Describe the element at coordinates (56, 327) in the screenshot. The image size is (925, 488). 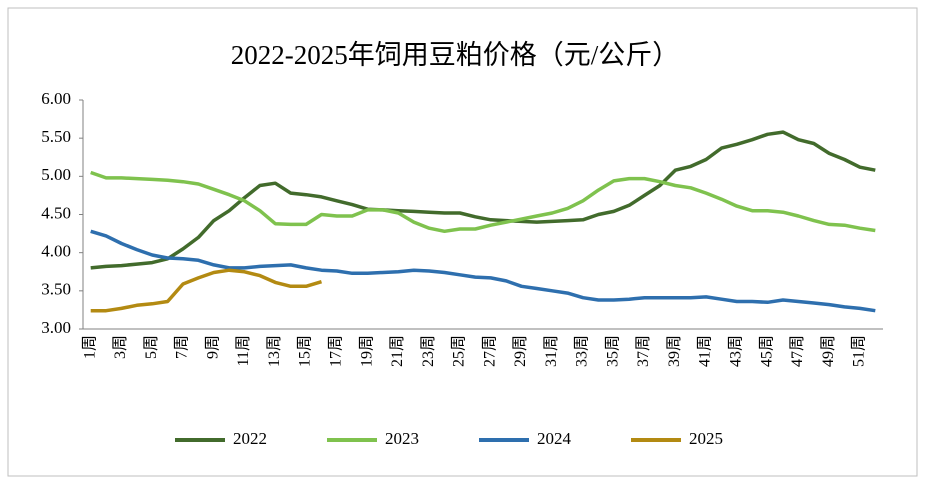
I see `y-tick-label: 3.00` at that location.